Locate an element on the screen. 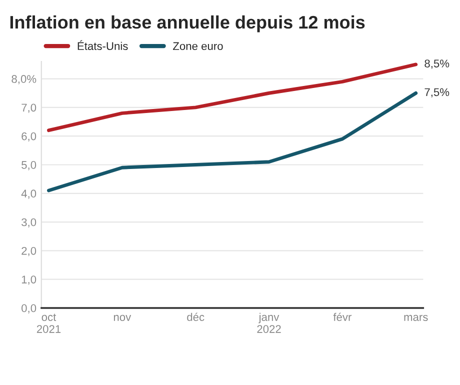  y-tick-label: 6,0 is located at coordinates (29, 137).